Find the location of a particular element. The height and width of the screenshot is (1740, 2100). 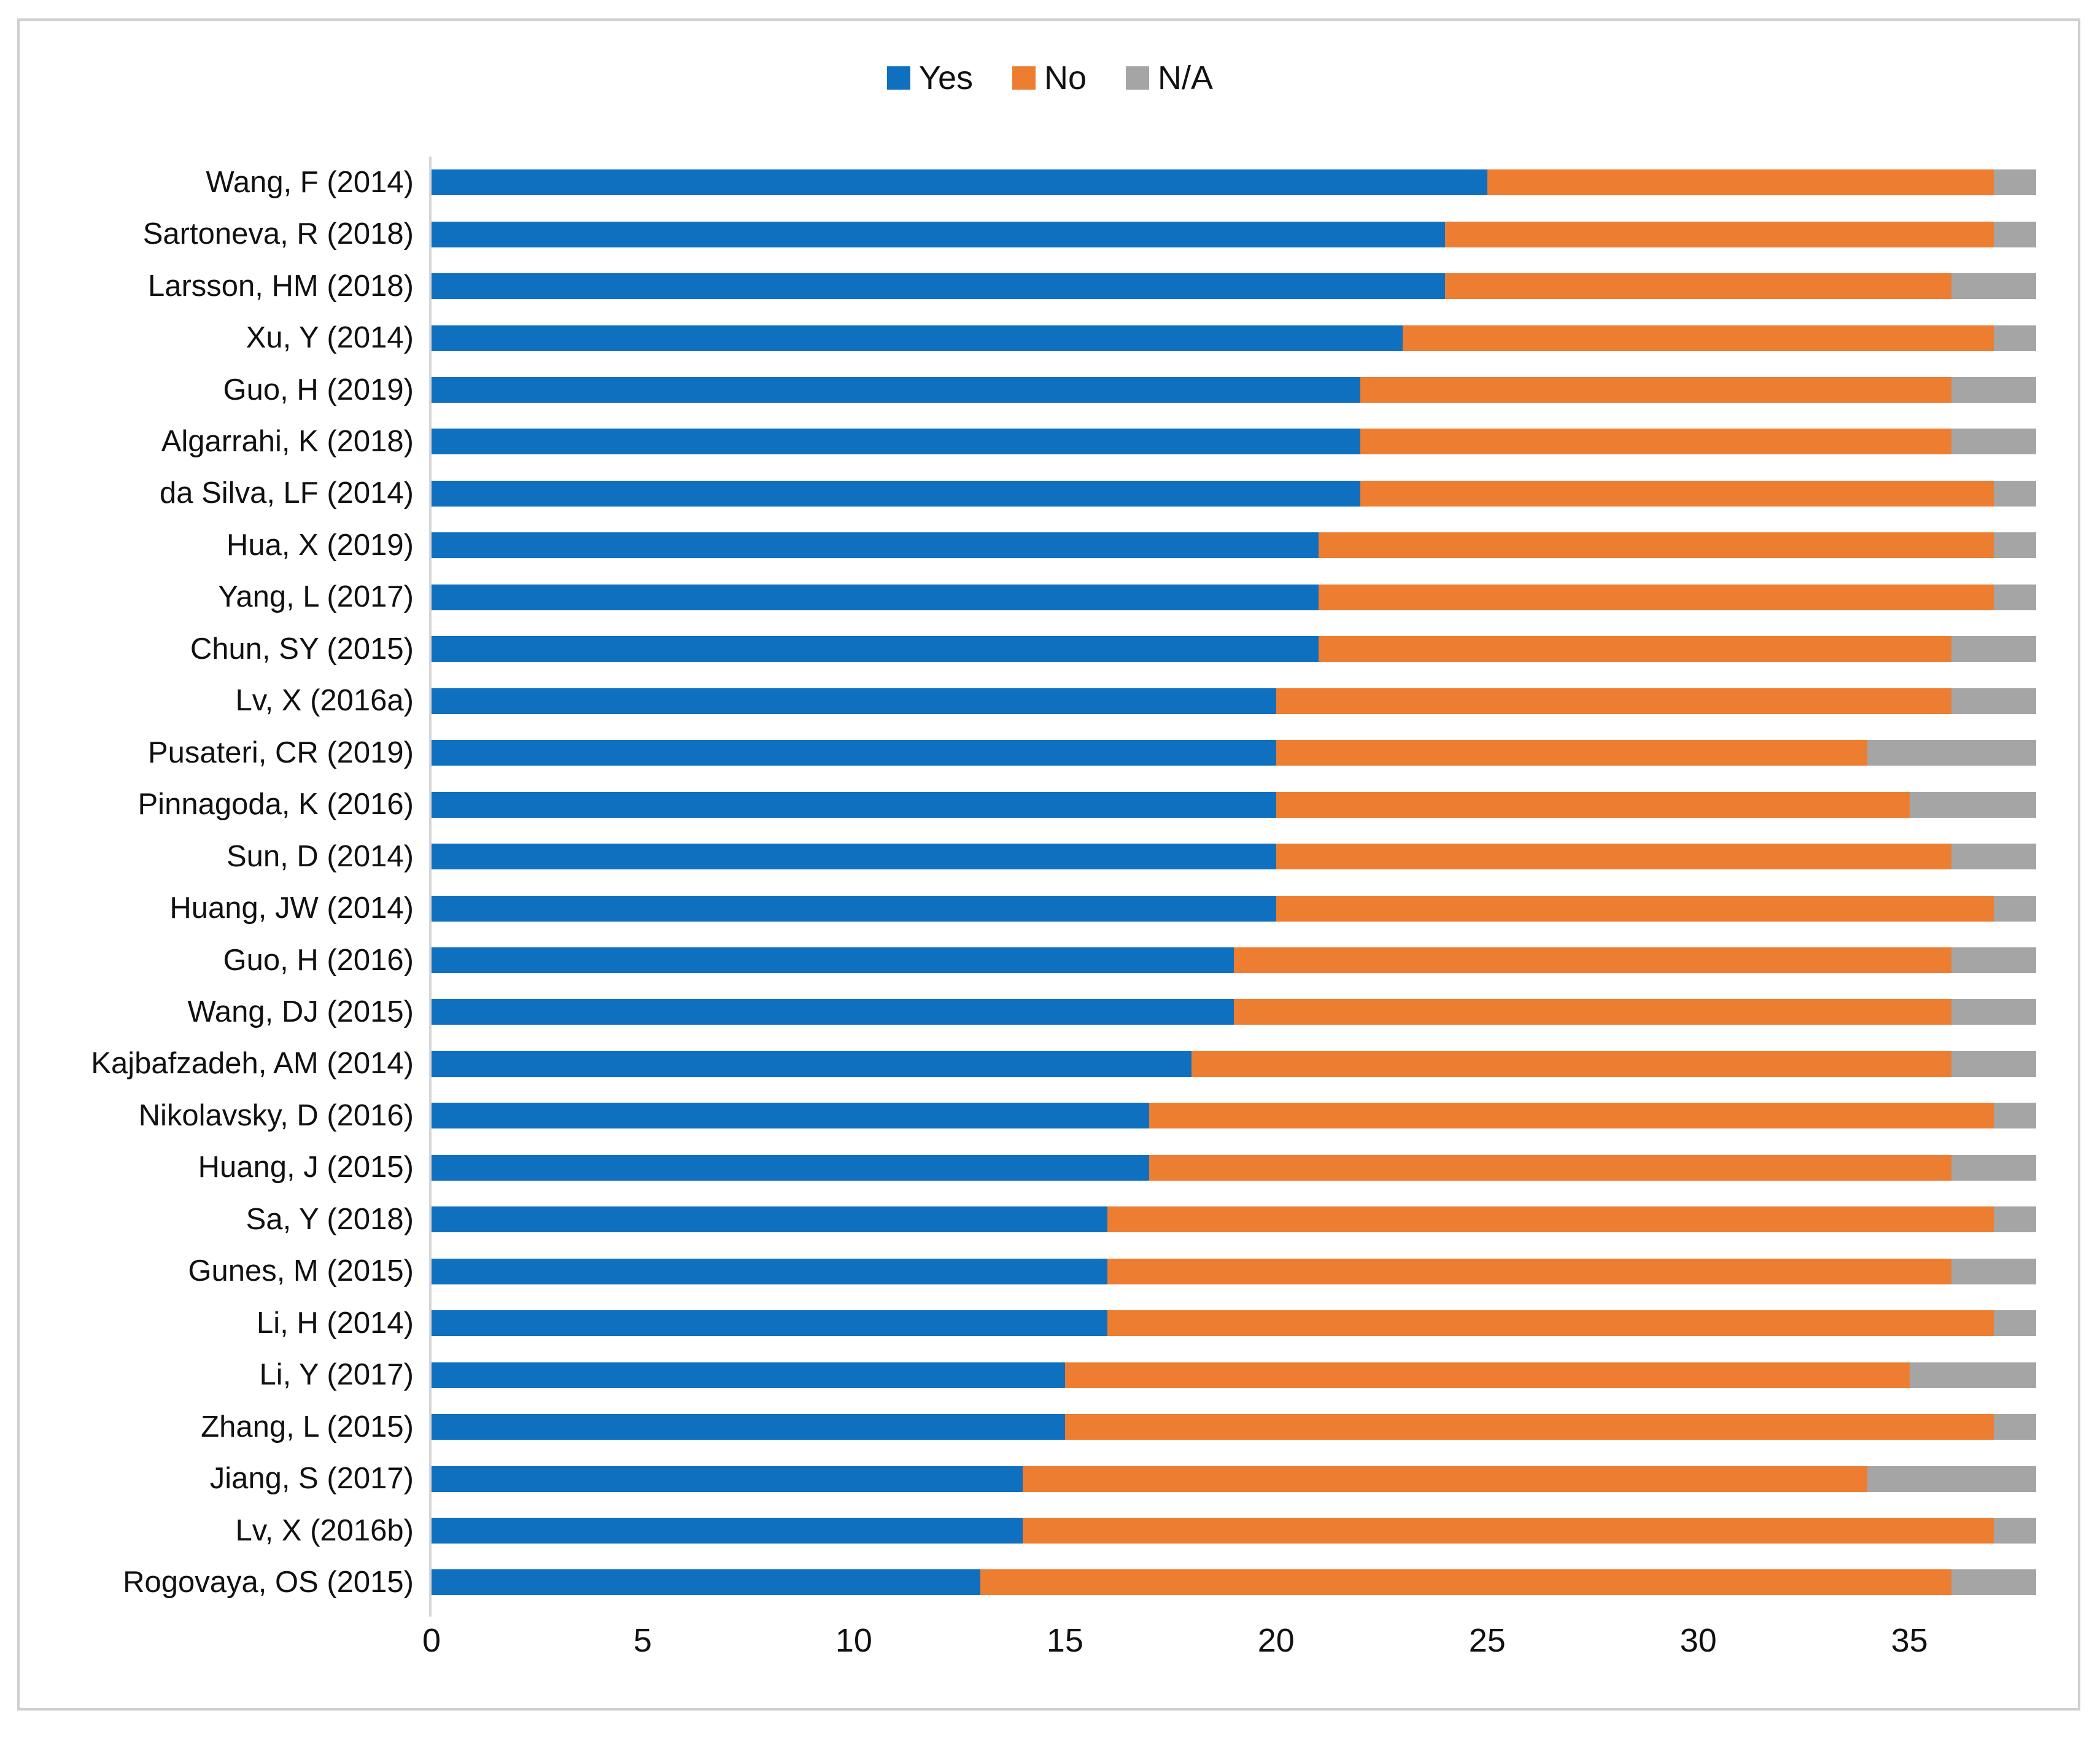

bar-row: Rogovaya, OS (2015) is located at coordinates (1050, 1582).